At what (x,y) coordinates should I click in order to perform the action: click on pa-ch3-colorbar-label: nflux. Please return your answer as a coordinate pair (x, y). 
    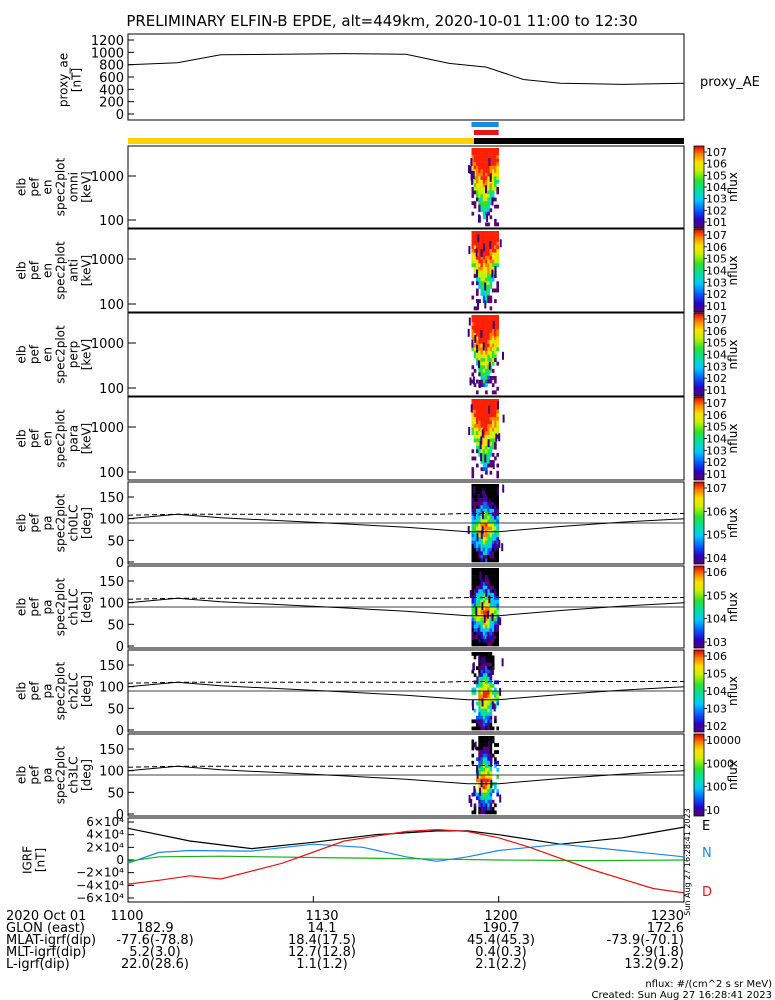
    Looking at the image, I should click on (733, 775).